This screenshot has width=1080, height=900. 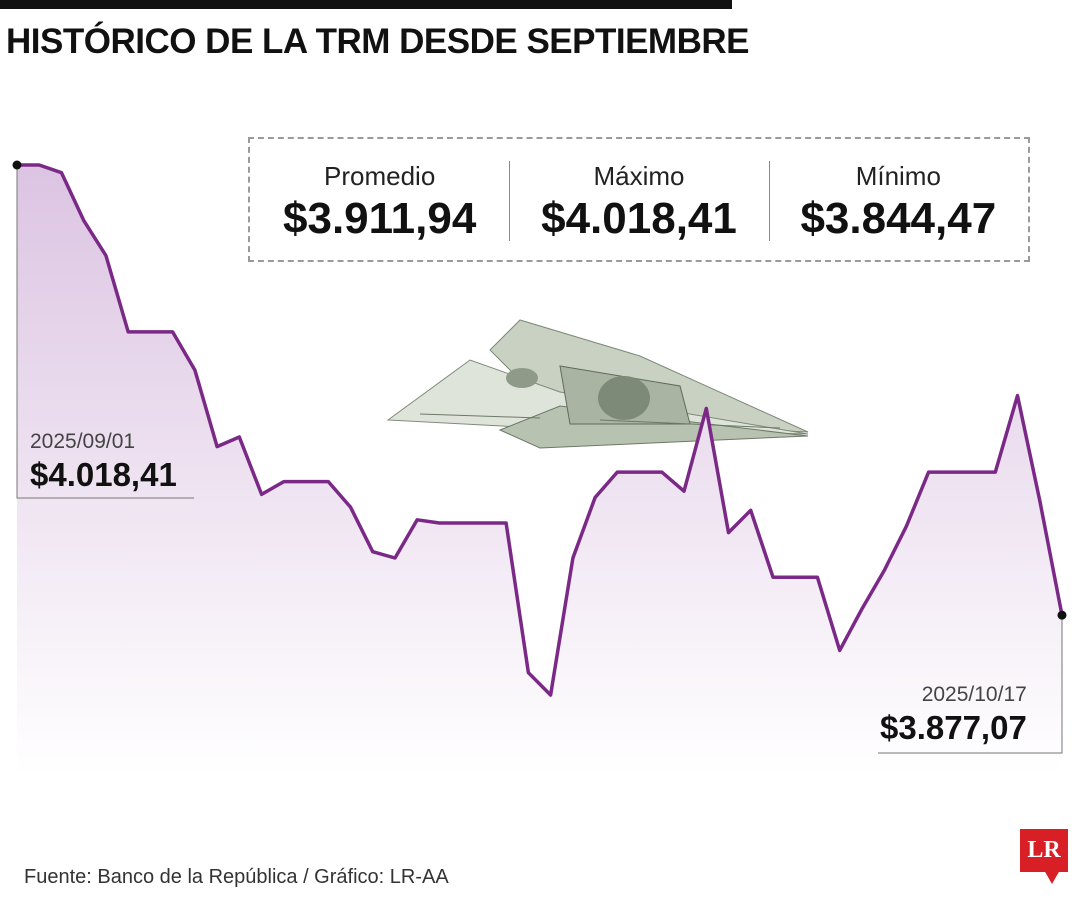 I want to click on start-point, so click(x=17, y=165).